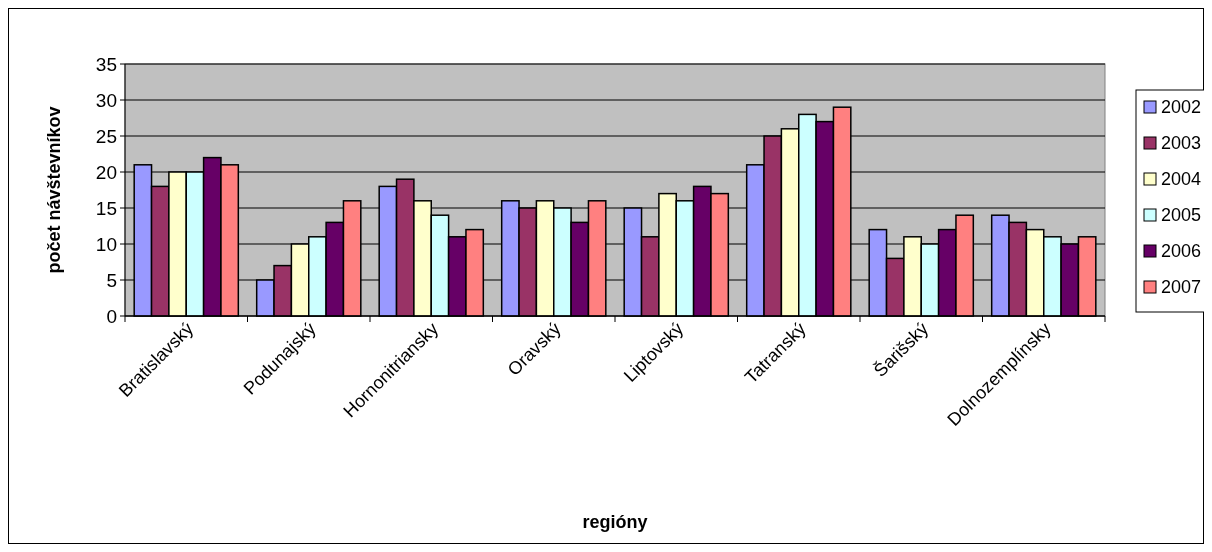 The image size is (1212, 552). What do you see at coordinates (1181, 287) in the screenshot?
I see `legend-label: 2007` at bounding box center [1181, 287].